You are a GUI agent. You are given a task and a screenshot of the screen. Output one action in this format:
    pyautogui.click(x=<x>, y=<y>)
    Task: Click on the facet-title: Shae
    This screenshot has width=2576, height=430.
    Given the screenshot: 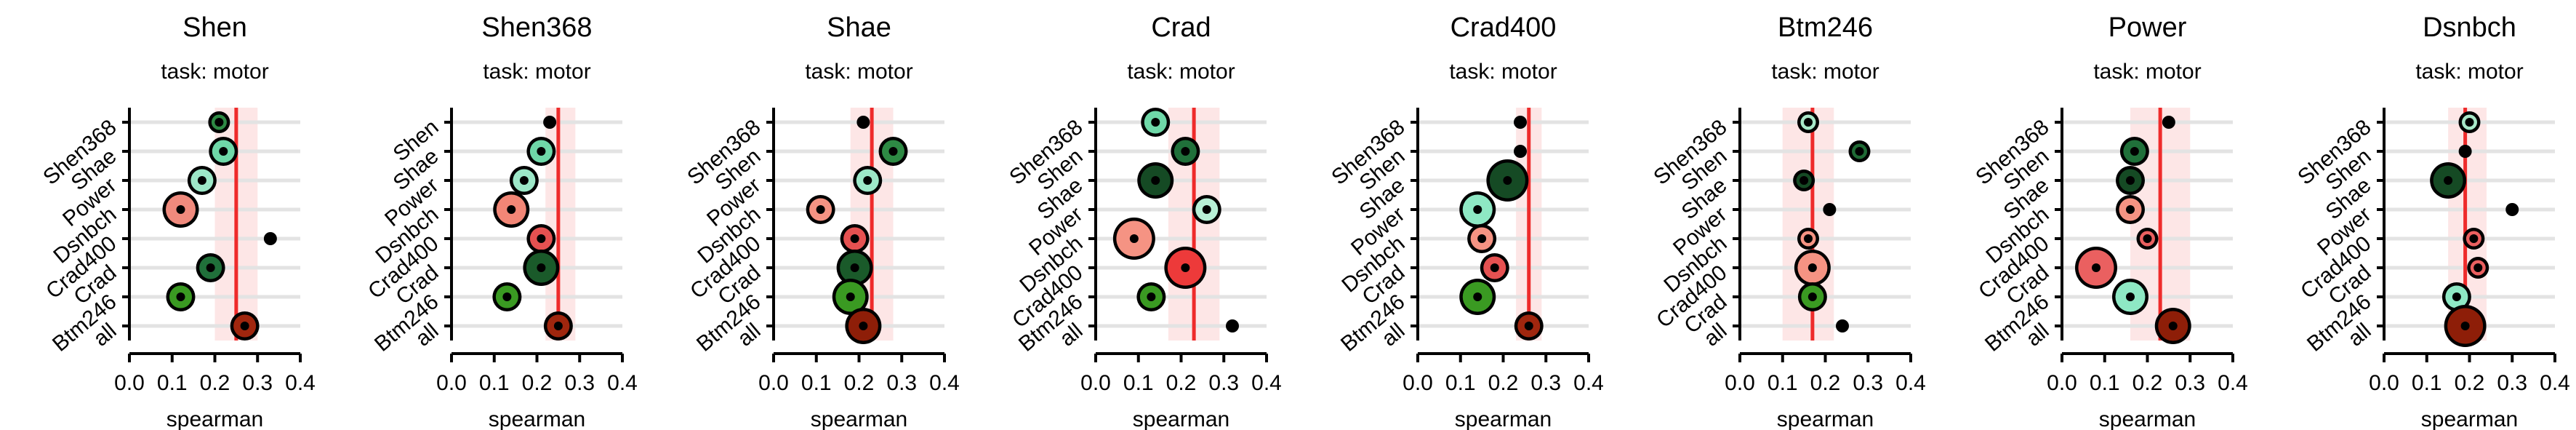 What is the action you would take?
    pyautogui.click(x=859, y=28)
    